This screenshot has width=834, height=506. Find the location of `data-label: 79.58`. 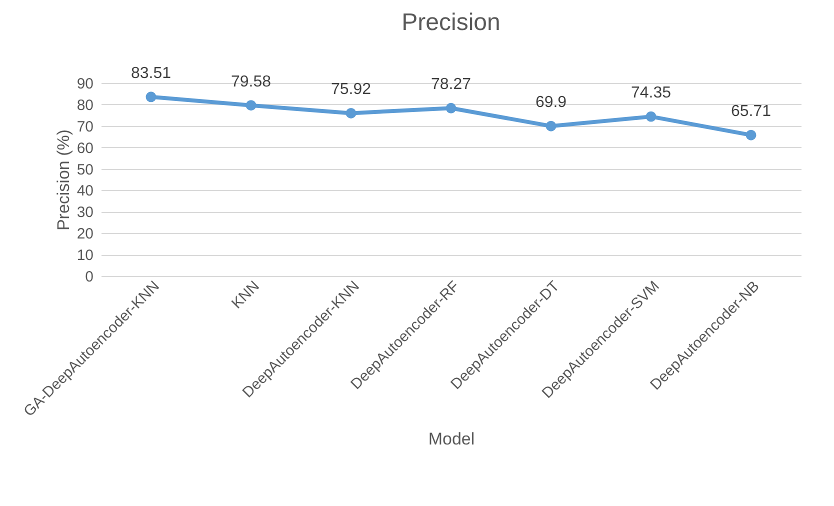

data-label: 79.58 is located at coordinates (251, 81).